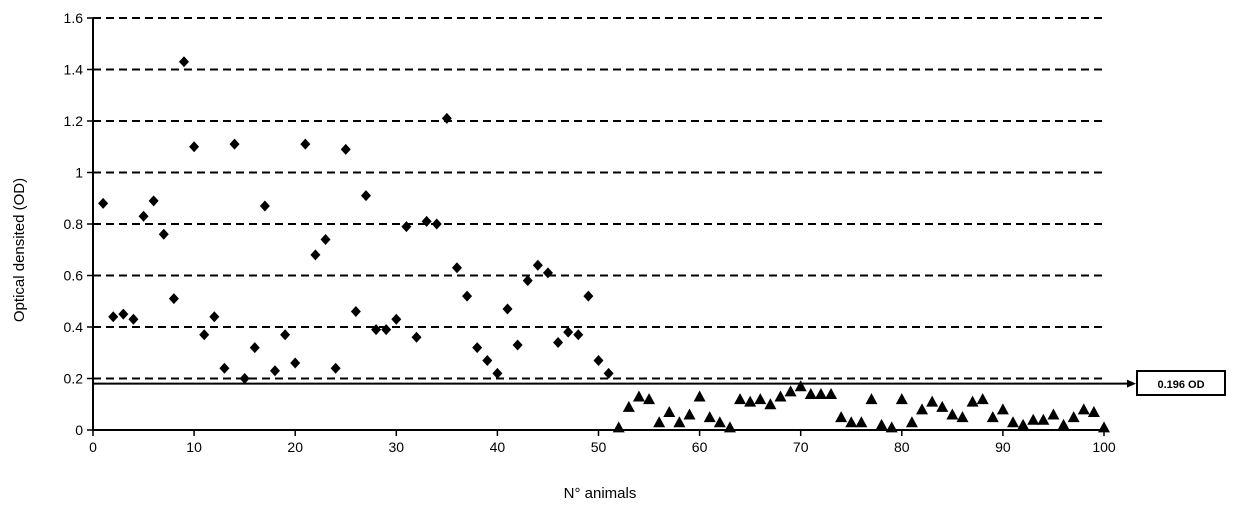 The width and height of the screenshot is (1235, 508). Describe the element at coordinates (74, 121) in the screenshot. I see `y-tick-label: 1.2` at that location.